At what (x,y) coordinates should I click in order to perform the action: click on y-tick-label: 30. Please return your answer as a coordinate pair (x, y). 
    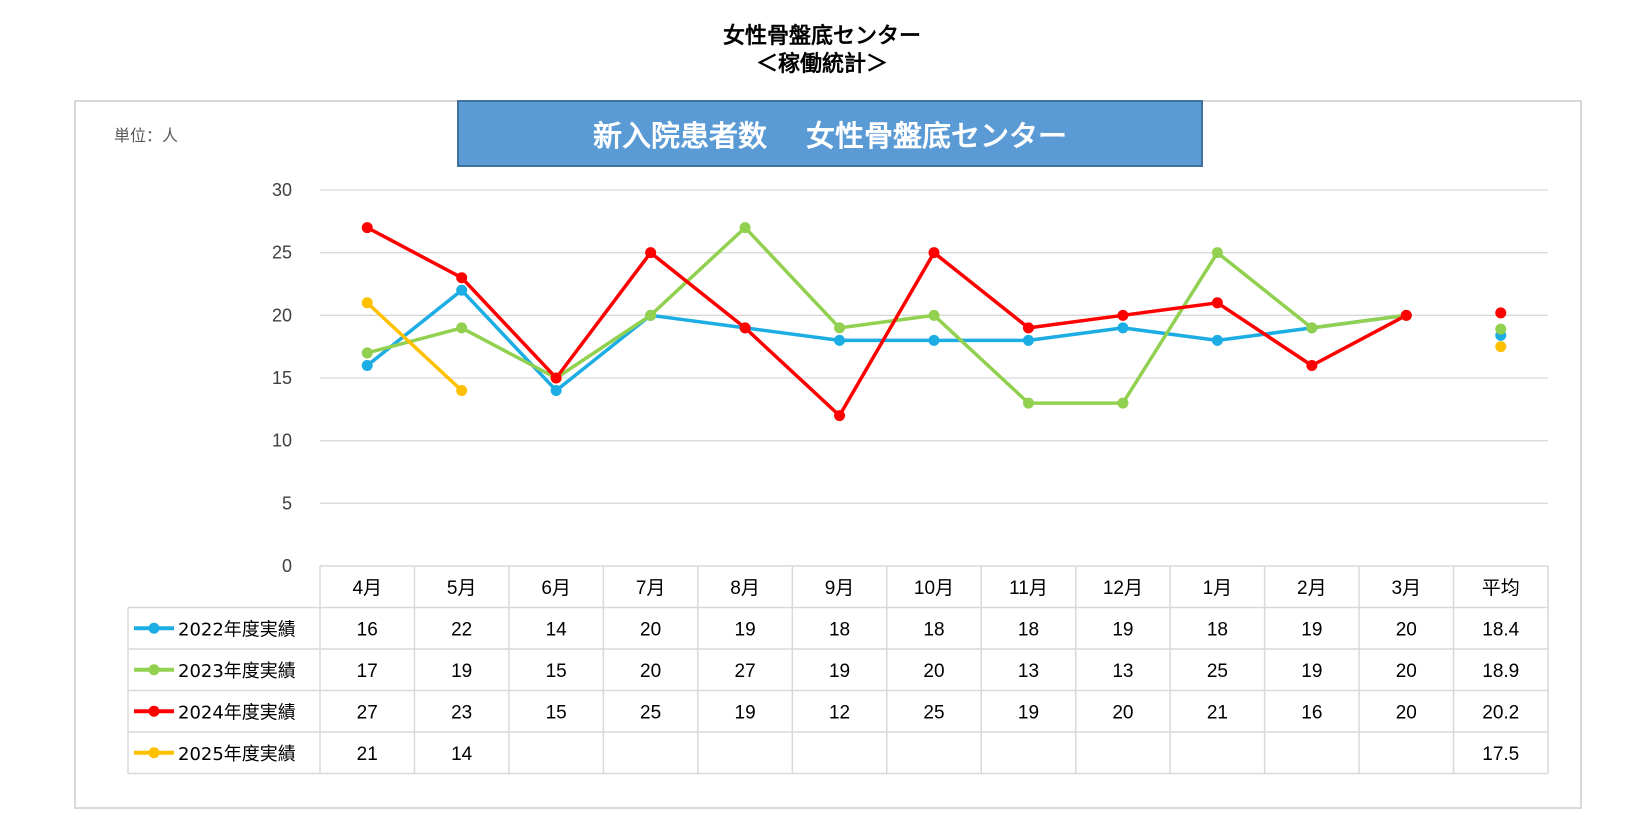
    Looking at the image, I should click on (282, 190).